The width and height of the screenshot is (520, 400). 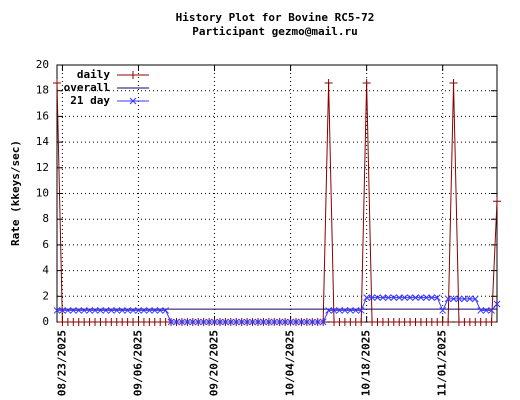 I want to click on chart-subtitle: Participant gezmo@mail.ru, so click(x=275, y=31).